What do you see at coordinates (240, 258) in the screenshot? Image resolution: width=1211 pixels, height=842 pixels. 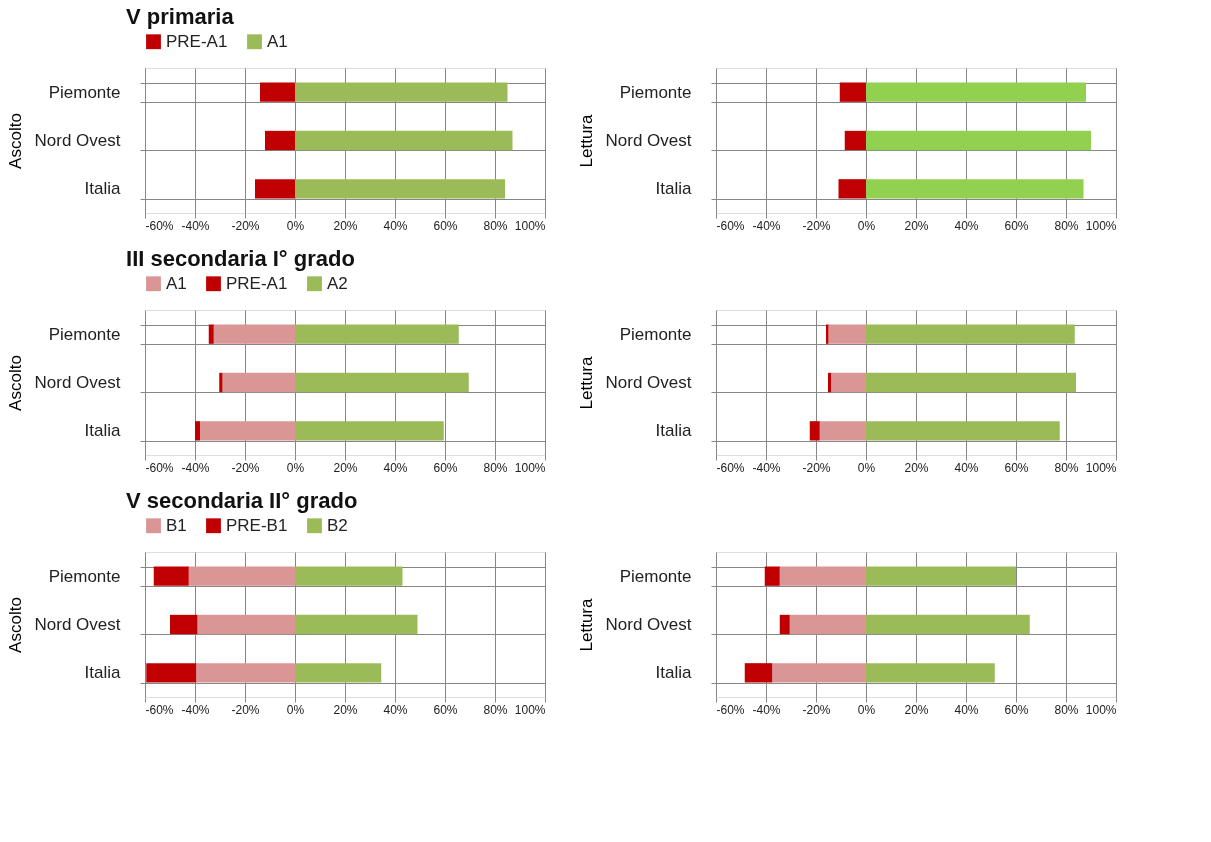 I see `chart-title: III secondaria I° grado` at bounding box center [240, 258].